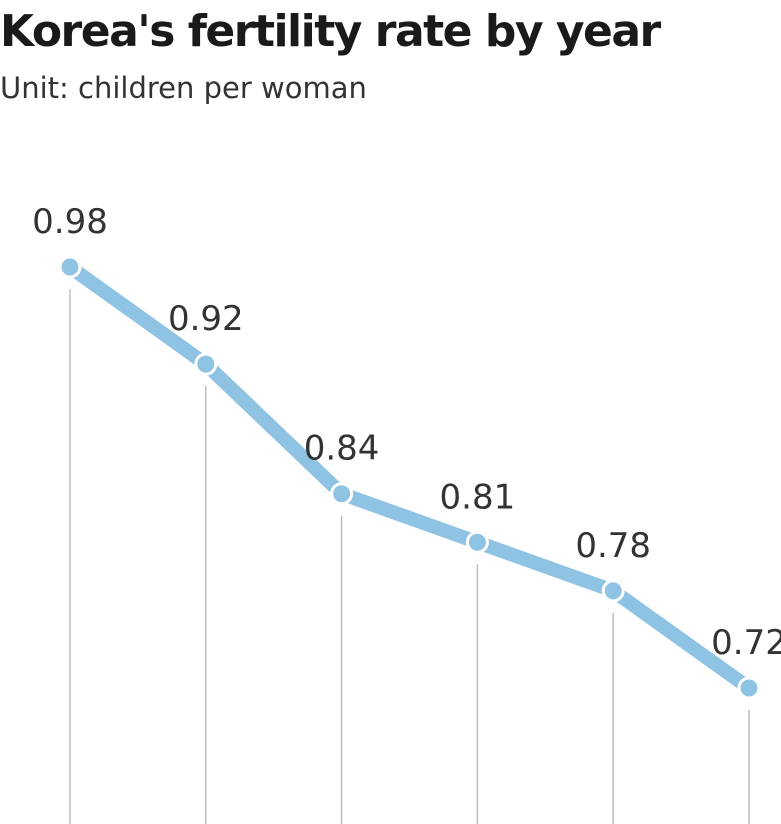 The image size is (781, 824). I want to click on data-label: 0.98, so click(70, 222).